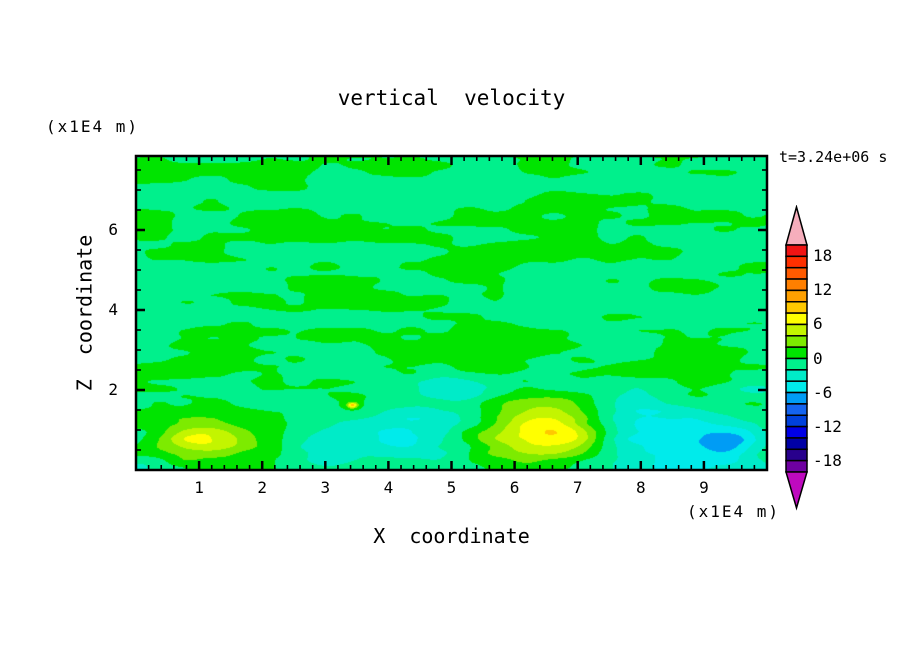  Describe the element at coordinates (704, 487) in the screenshot. I see `x-tick-label: 9` at that location.